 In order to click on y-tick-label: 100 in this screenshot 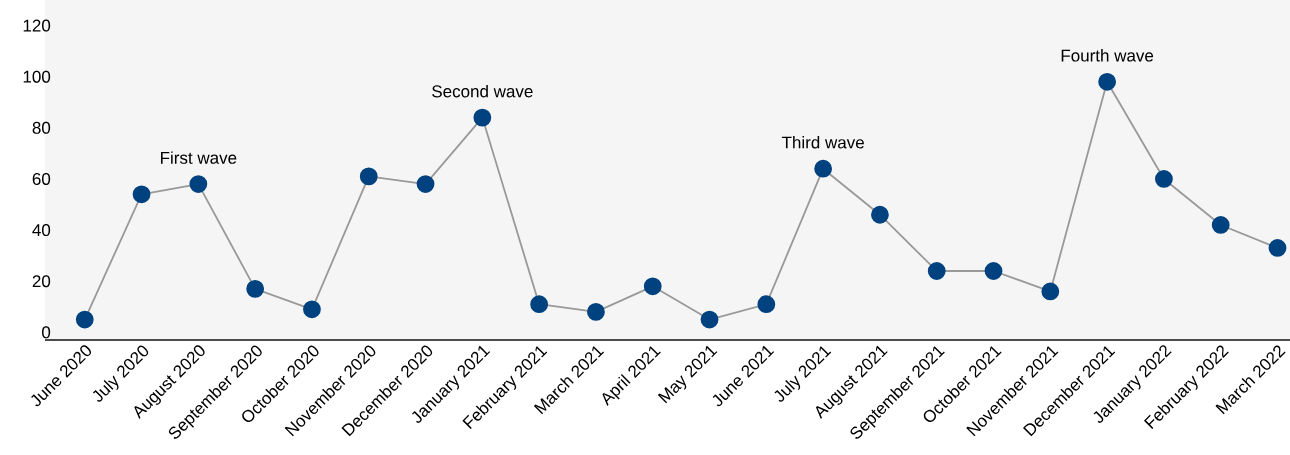, I will do `click(37, 76)`.